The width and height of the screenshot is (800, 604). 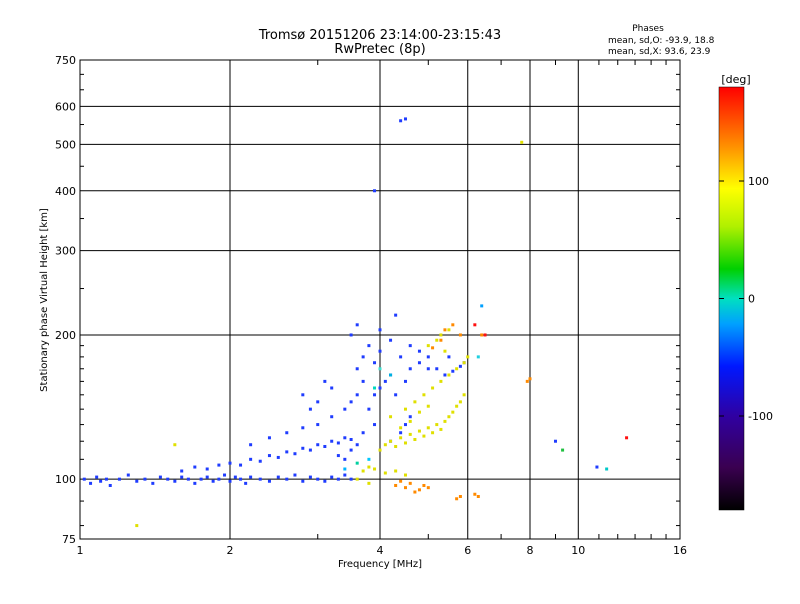 What do you see at coordinates (65, 191) in the screenshot?
I see `y-tick-label: 400` at bounding box center [65, 191].